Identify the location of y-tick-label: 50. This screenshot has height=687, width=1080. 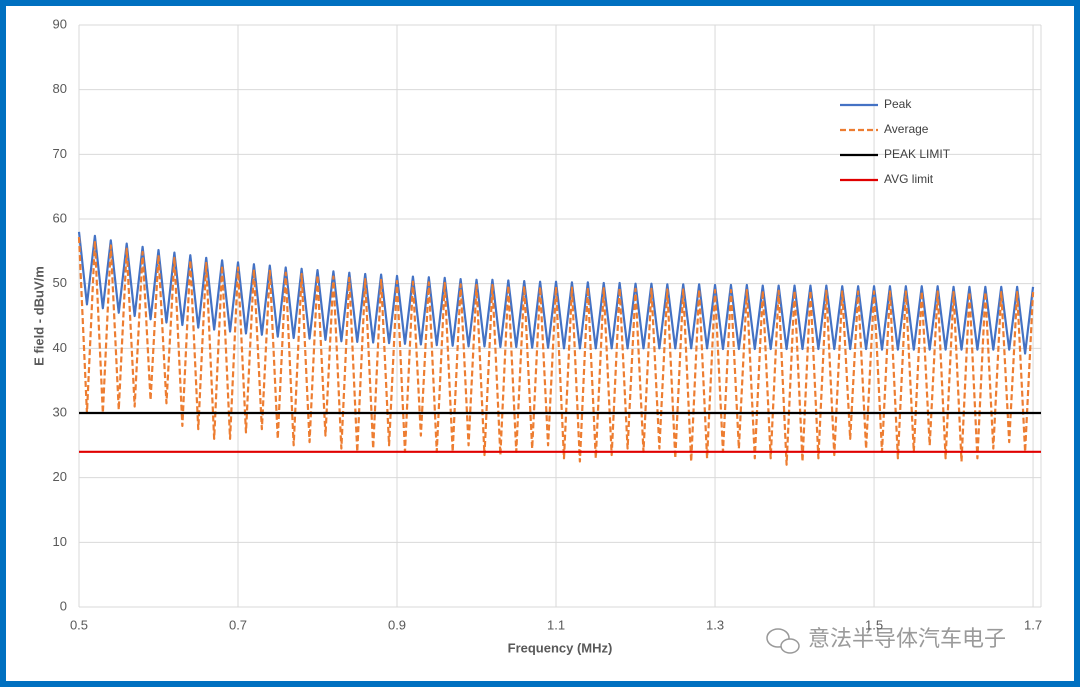
(60, 282).